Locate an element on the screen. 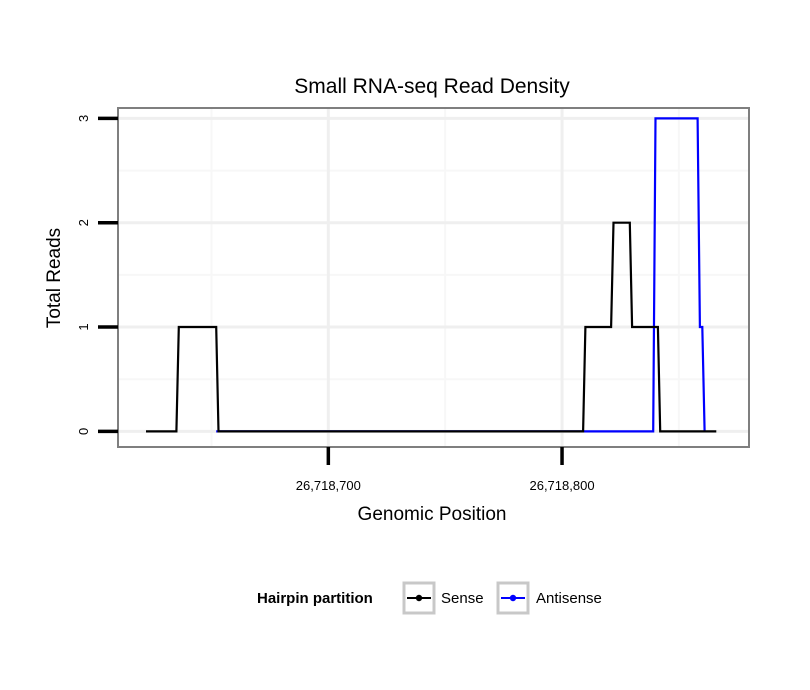  y-tick-label: 0 is located at coordinates (83, 431).